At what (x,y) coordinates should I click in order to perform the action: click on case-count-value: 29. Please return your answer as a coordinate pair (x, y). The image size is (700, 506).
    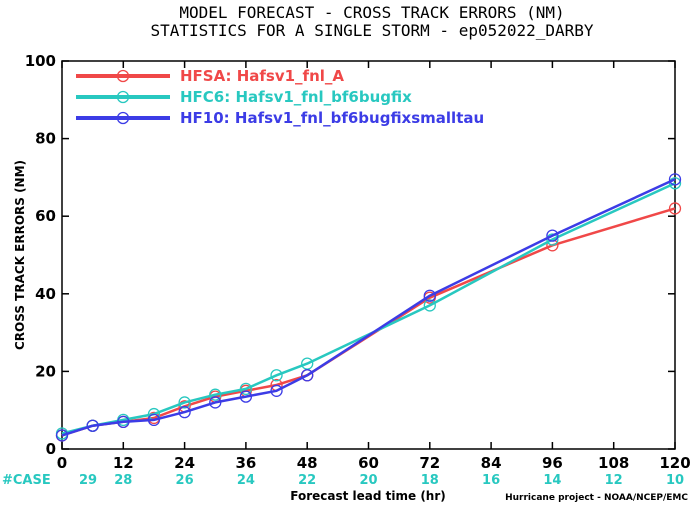
    Looking at the image, I should click on (88, 480).